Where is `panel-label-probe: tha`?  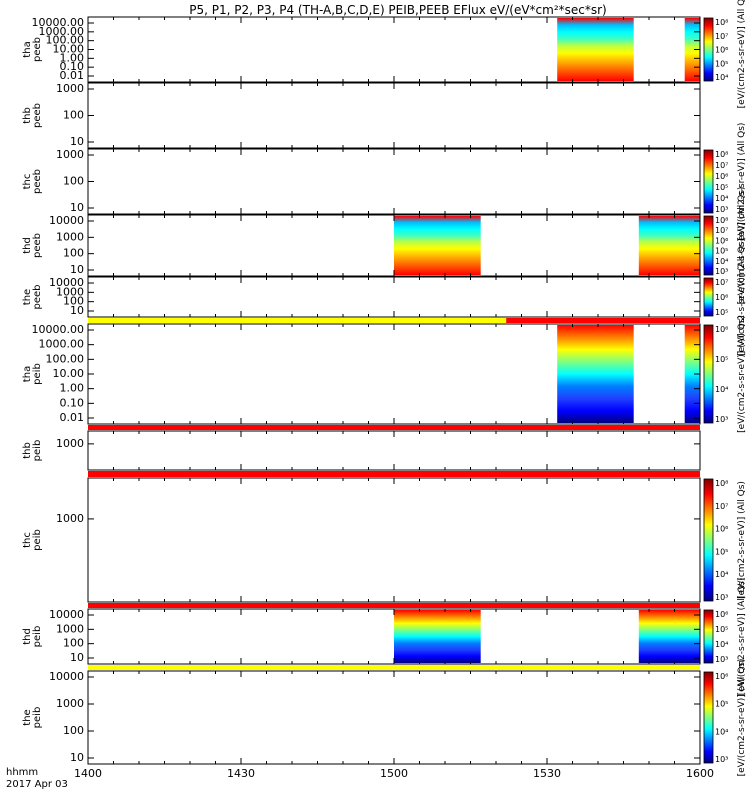
panel-label-probe: tha is located at coordinates (27, 49).